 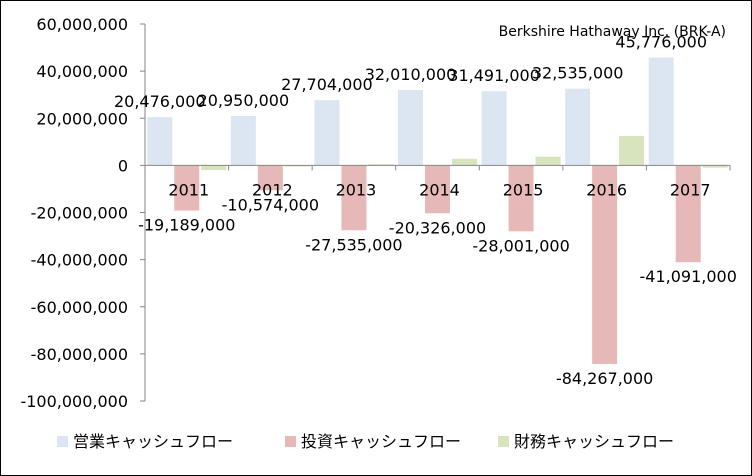 What do you see at coordinates (186, 225) in the screenshot?
I see `data-label: -19,189,000` at bounding box center [186, 225].